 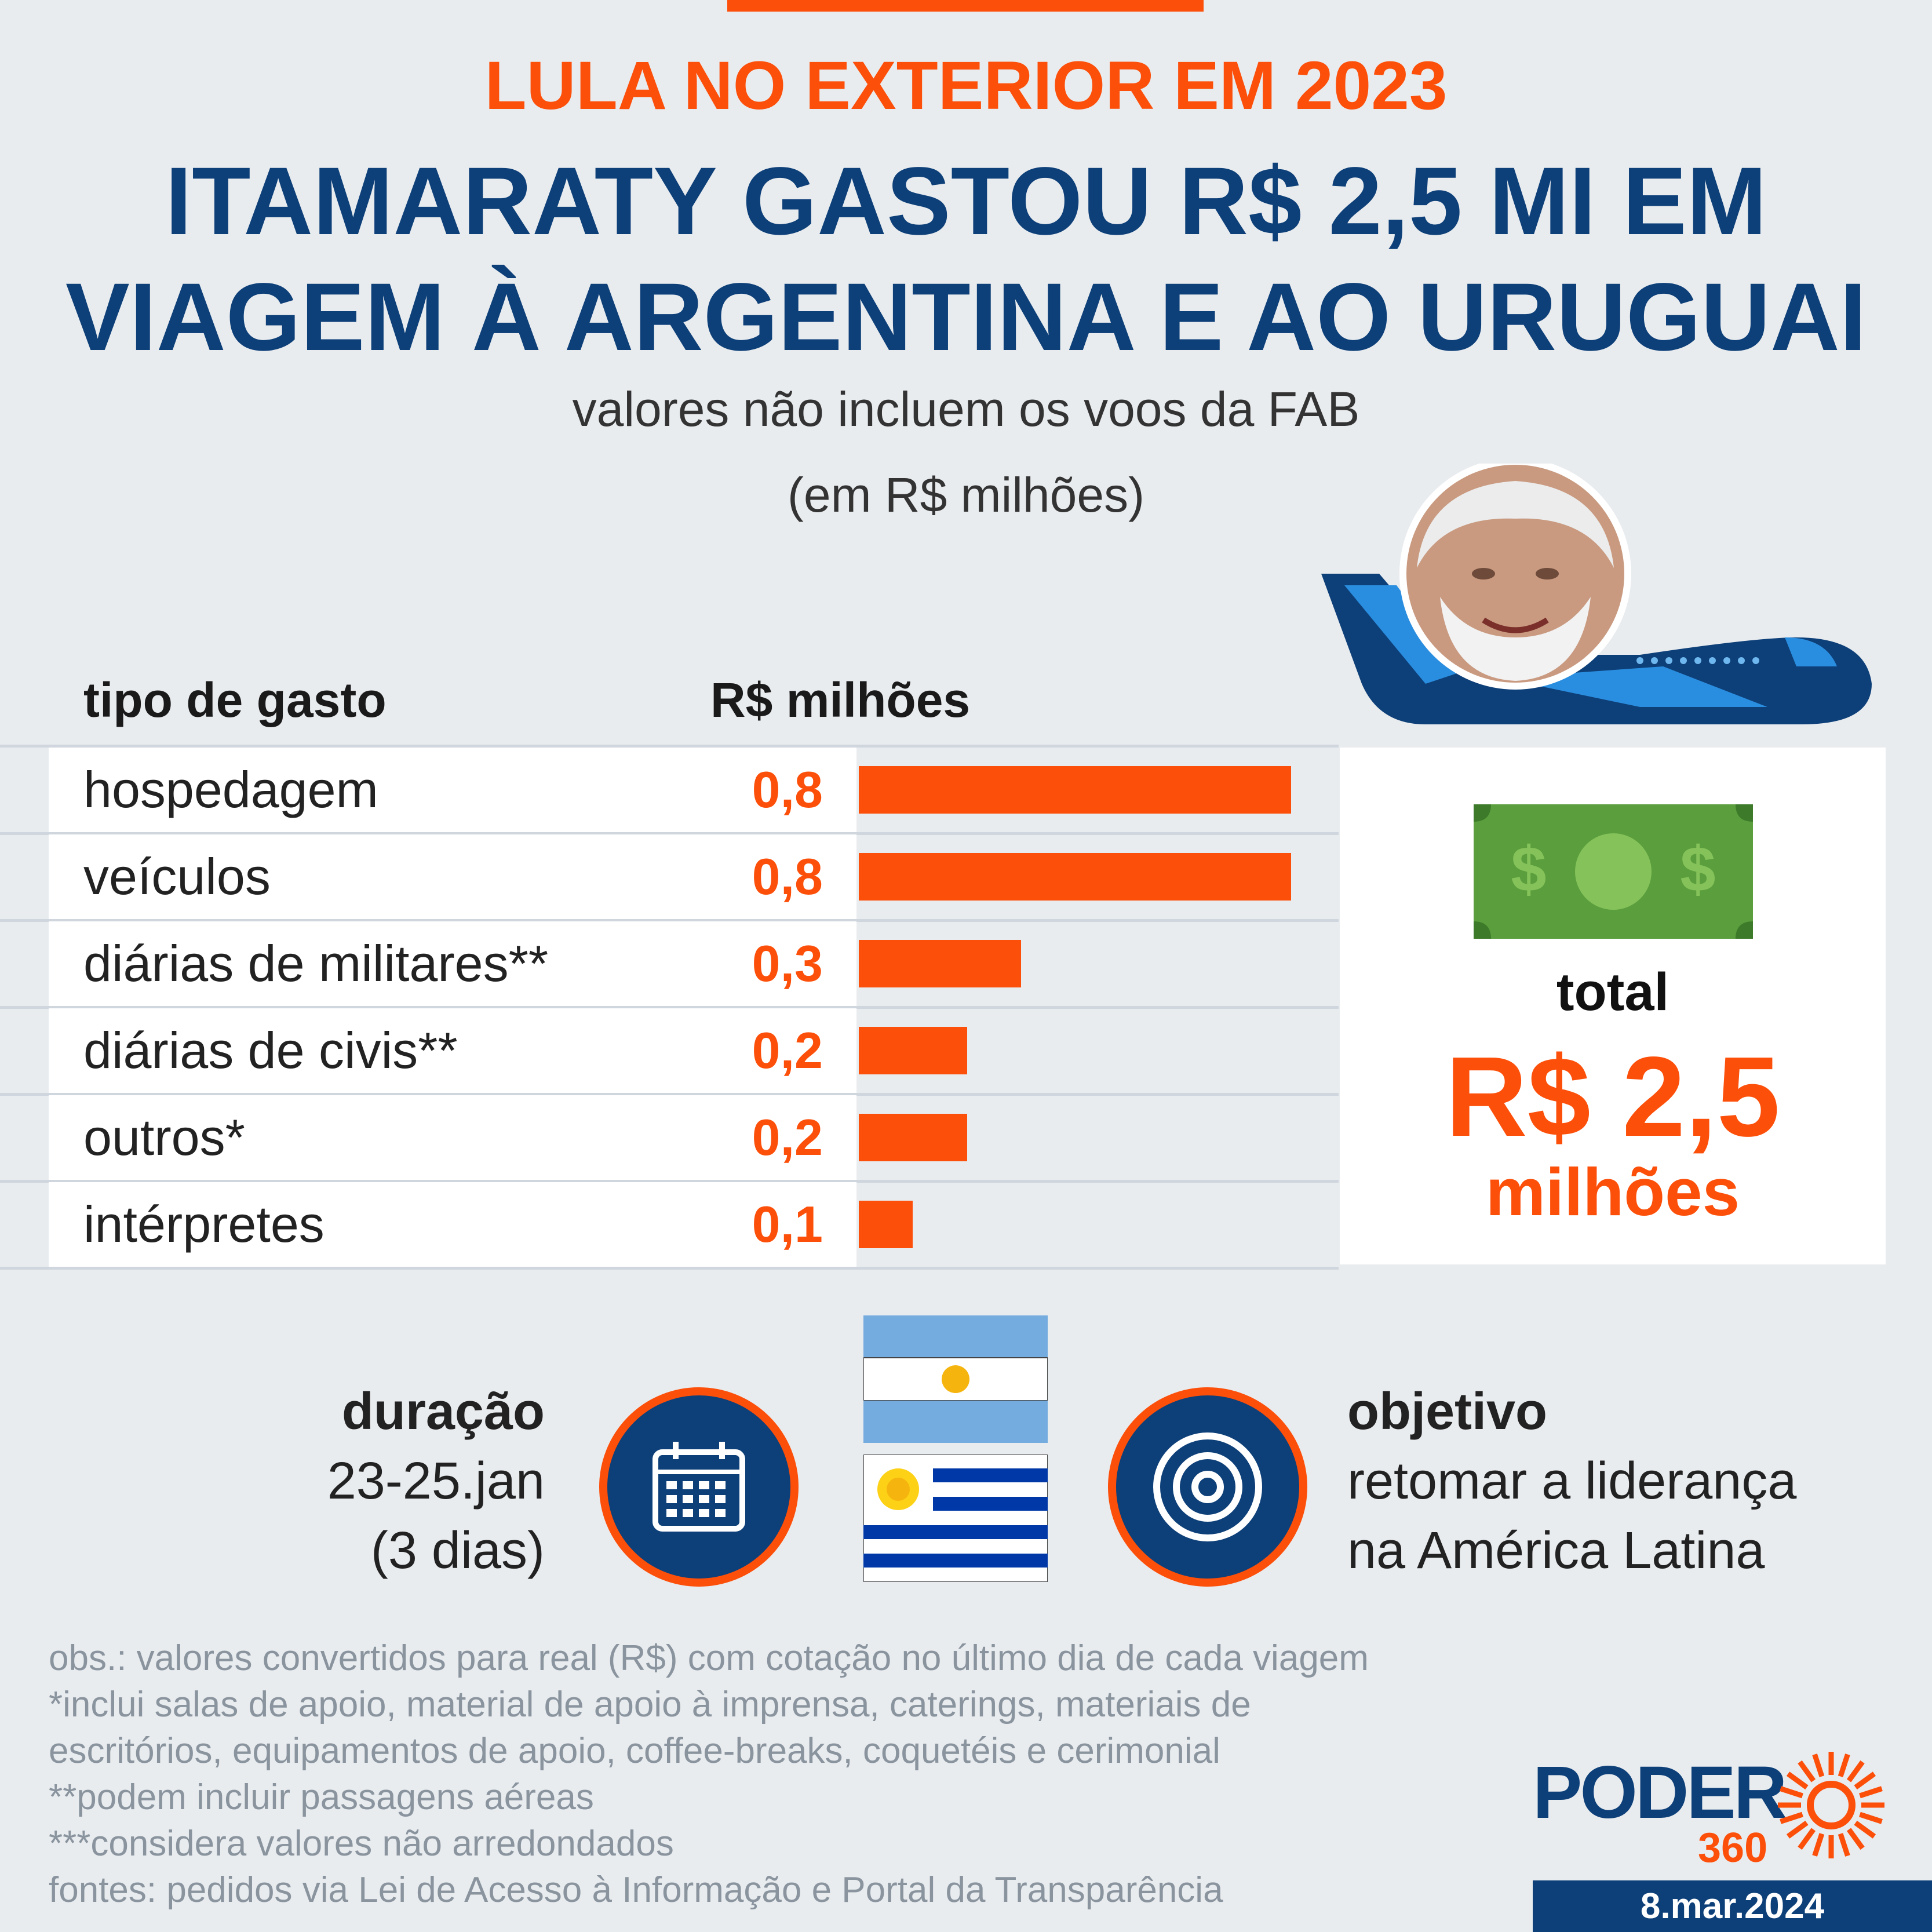 What do you see at coordinates (457, 1551) in the screenshot?
I see `duration-days: (3 dias)` at bounding box center [457, 1551].